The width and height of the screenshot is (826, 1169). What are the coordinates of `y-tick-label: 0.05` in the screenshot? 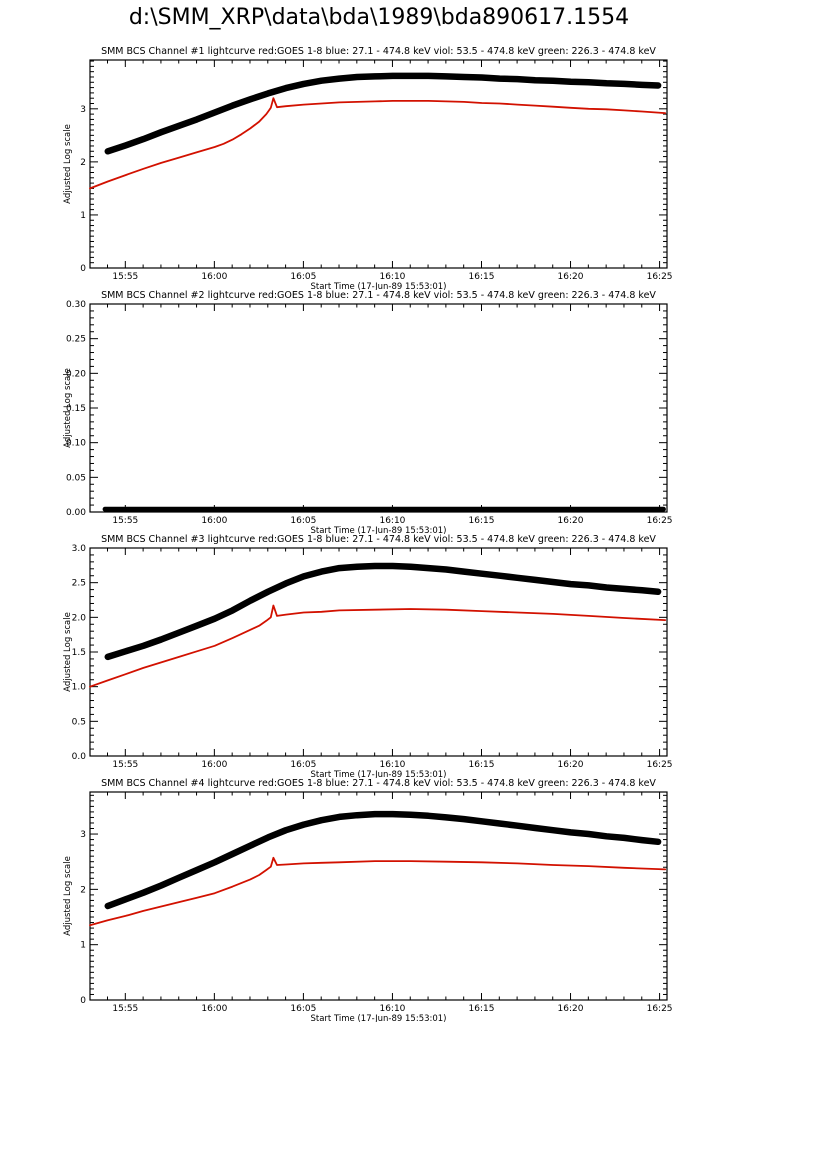 It's located at (76, 478).